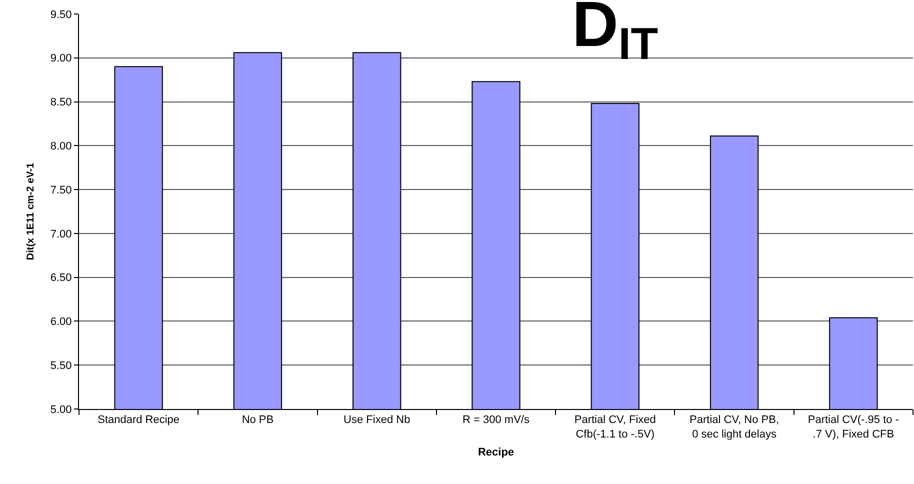 This screenshot has width=914, height=484. Describe the element at coordinates (61, 366) in the screenshot. I see `y-tick-label: 5.50` at that location.